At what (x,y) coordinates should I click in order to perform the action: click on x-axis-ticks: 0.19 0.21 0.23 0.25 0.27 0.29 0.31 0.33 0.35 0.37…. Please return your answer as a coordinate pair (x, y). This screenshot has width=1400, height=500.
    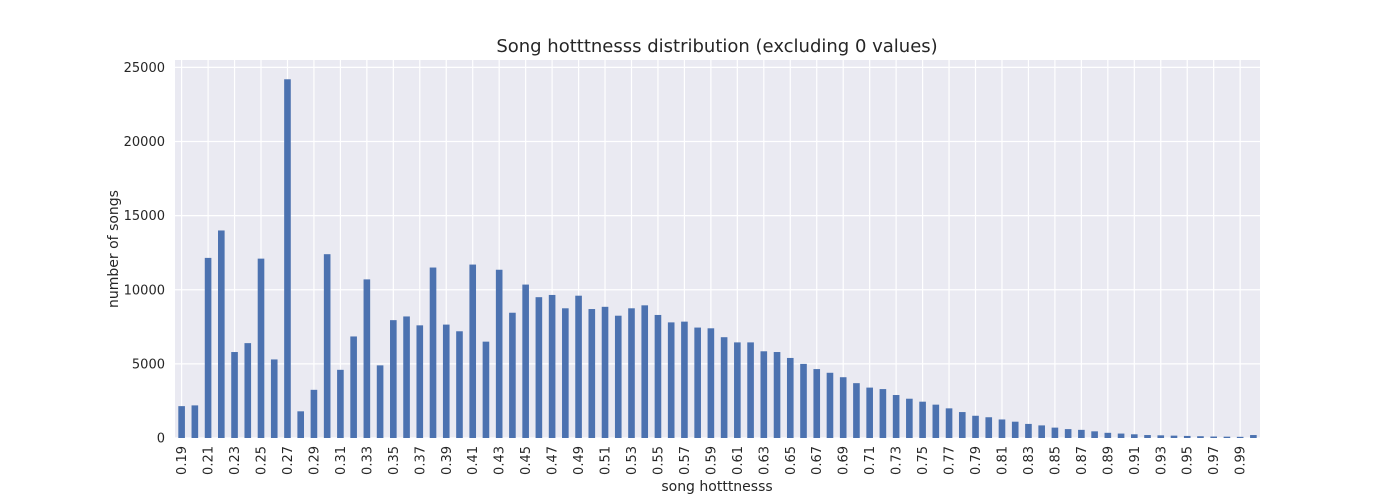
    Looking at the image, I should click on (712, 460).